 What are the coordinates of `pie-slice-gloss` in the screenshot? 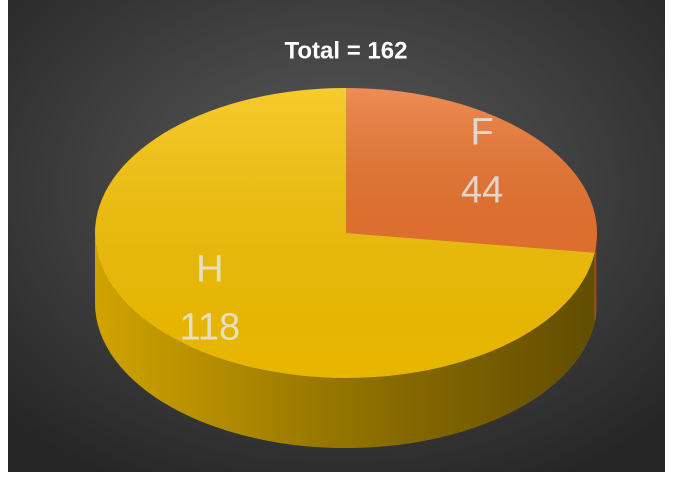 It's located at (471, 170).